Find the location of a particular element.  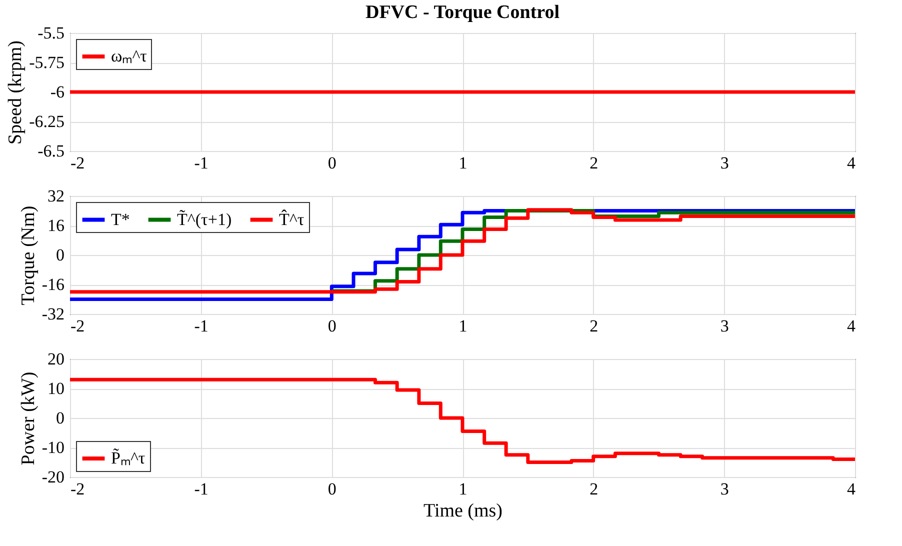

y-tick-label: -10 is located at coordinates (53, 447).